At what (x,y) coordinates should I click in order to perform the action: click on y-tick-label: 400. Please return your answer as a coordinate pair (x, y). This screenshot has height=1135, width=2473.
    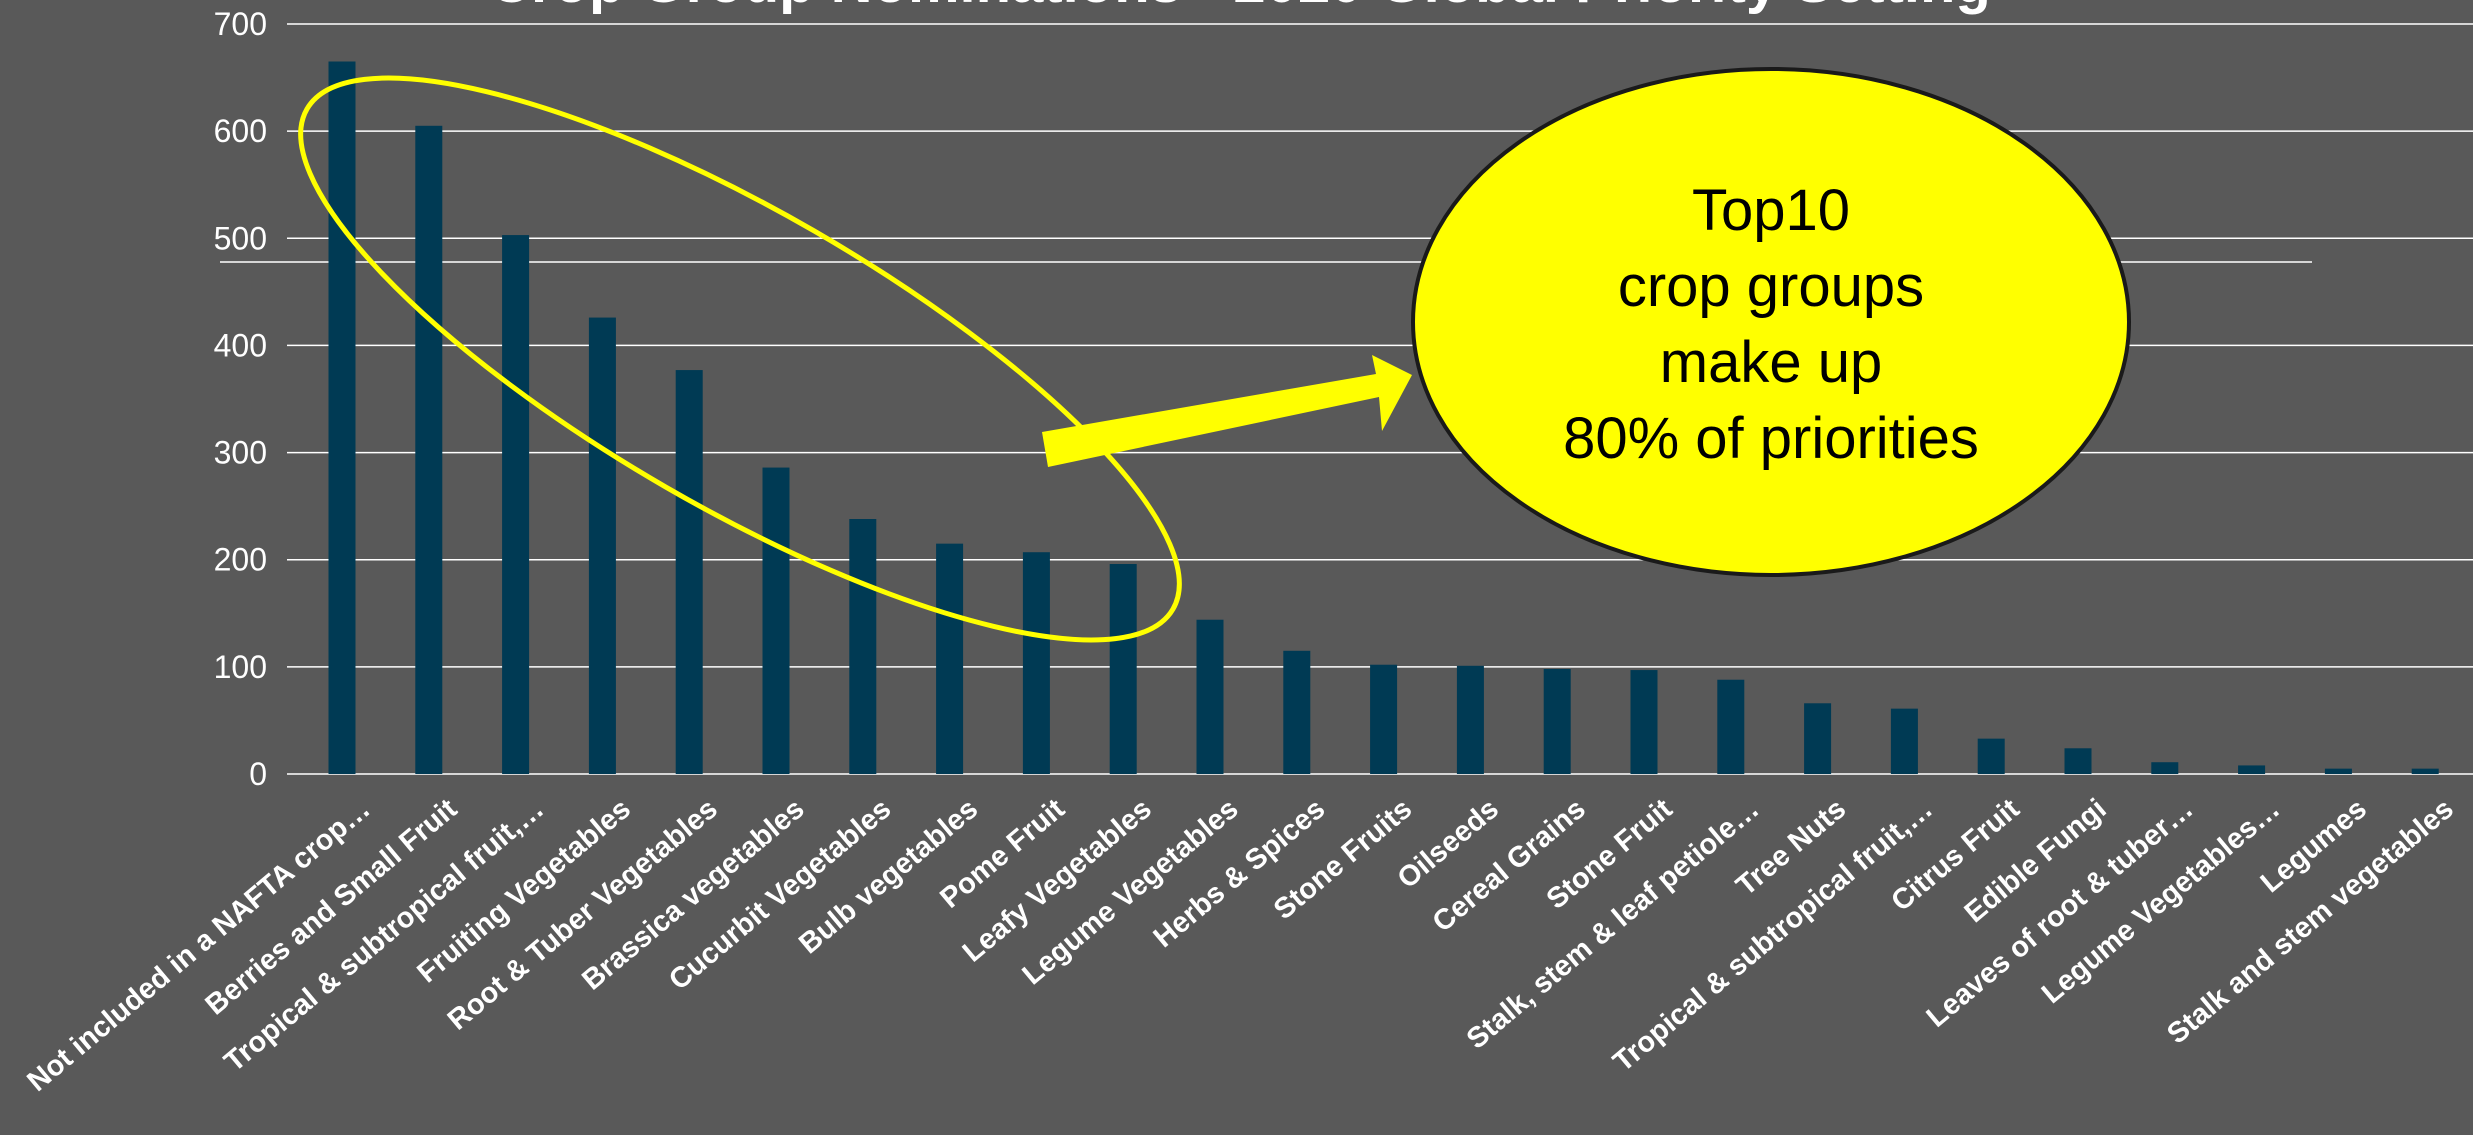
    Looking at the image, I should click on (240, 345).